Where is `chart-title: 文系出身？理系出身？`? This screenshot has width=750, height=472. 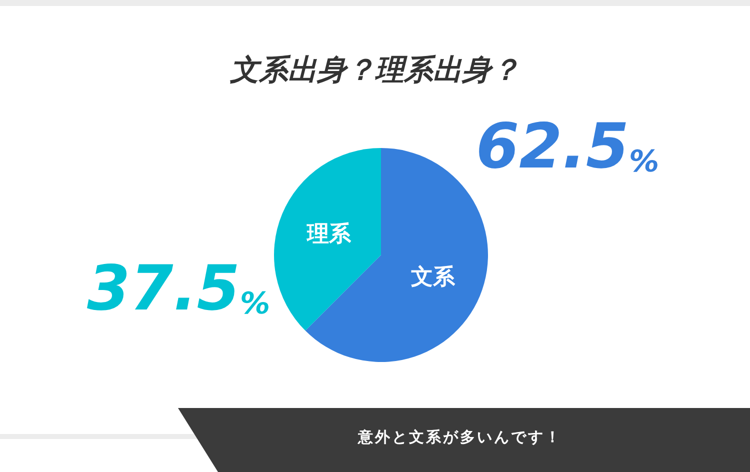
chart-title: 文系出身？理系出身？ is located at coordinates (374, 69).